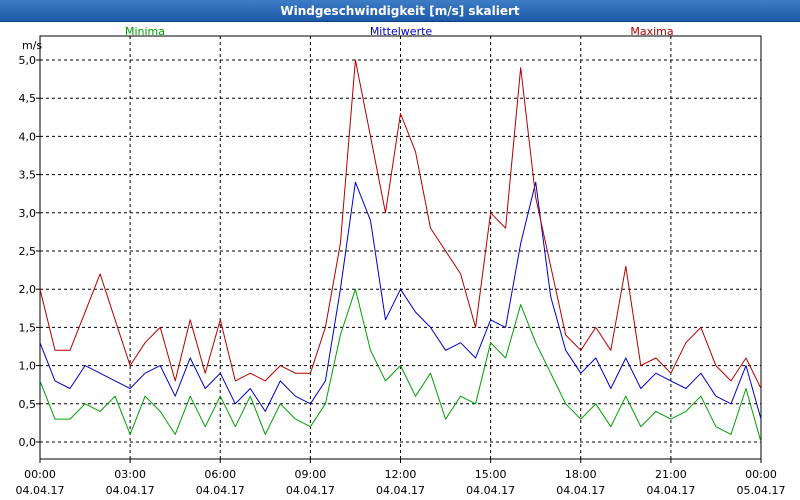 This screenshot has width=800, height=500. Describe the element at coordinates (400, 11) in the screenshot. I see `chart-title: Windgeschwindigkeit [m/s] skaliert` at that location.